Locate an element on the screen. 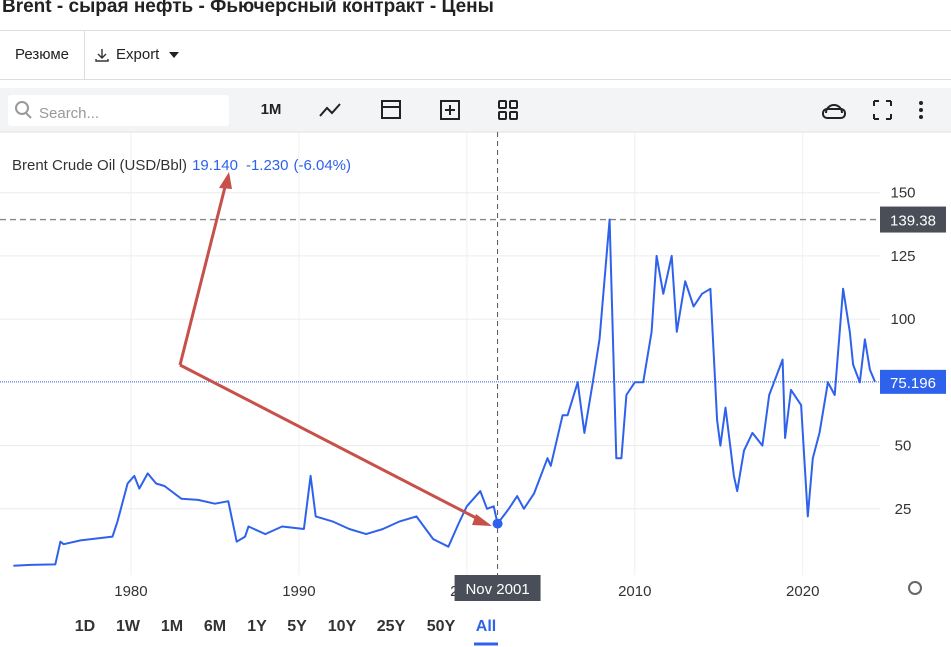 This screenshot has height=647, width=951. crosshair-date: Nov 2001 is located at coordinates (497, 589).